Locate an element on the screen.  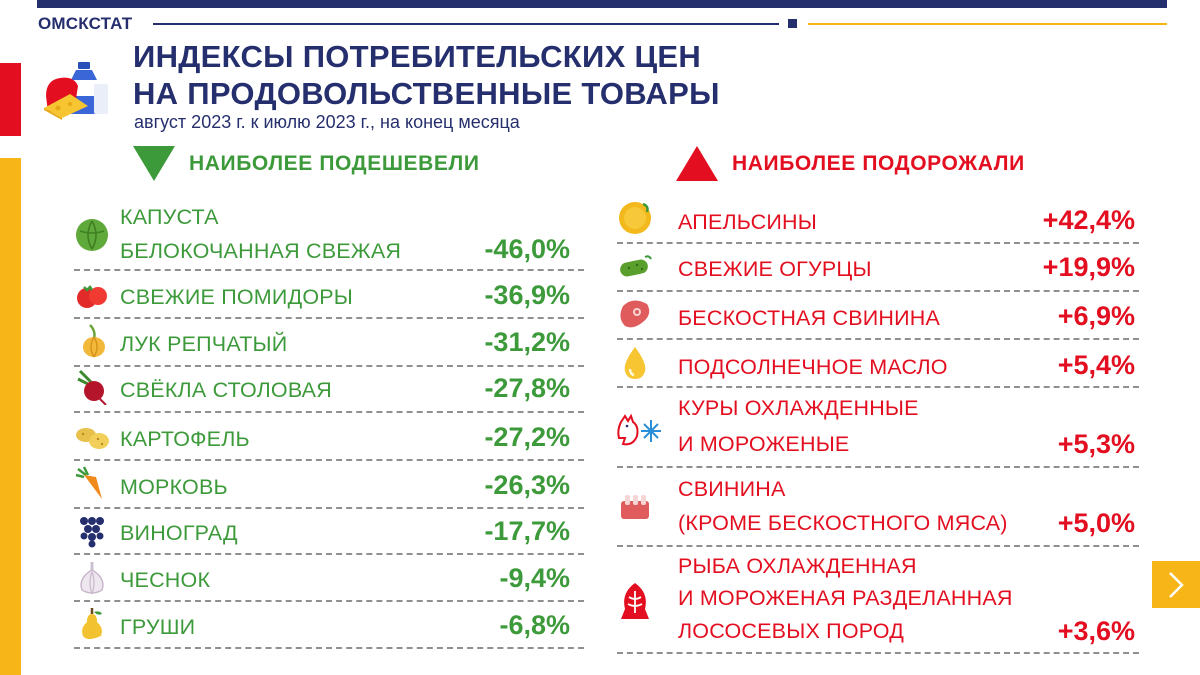
item-value: -36,9% is located at coordinates (527, 295).